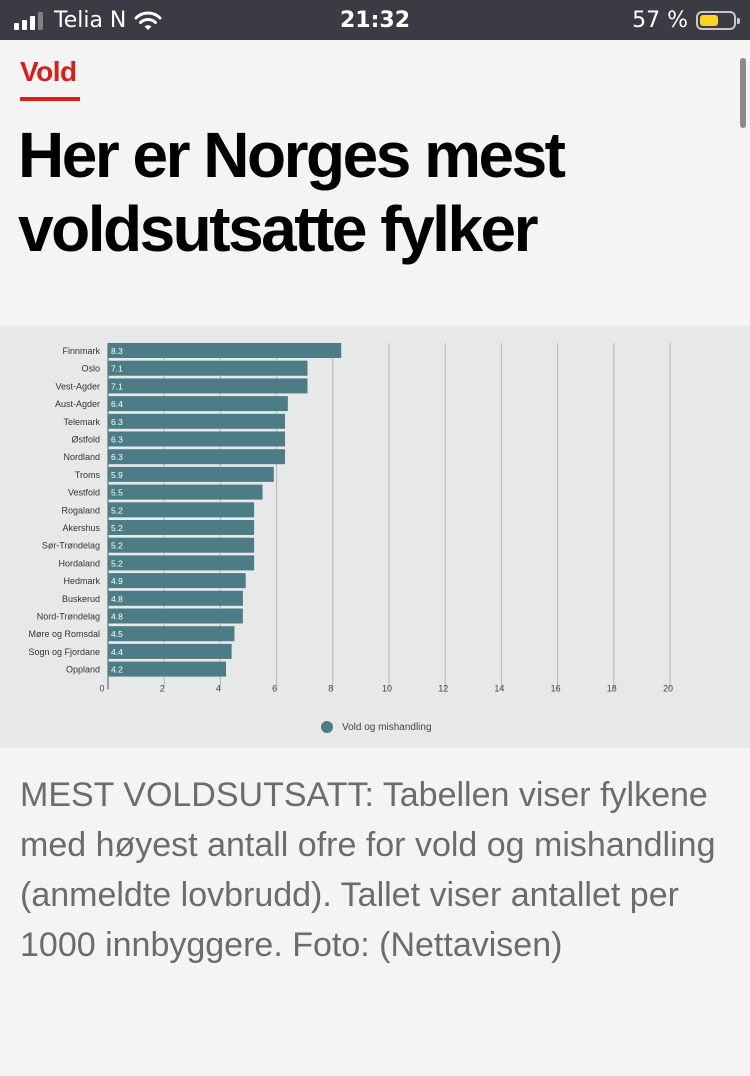 This screenshot has width=750, height=1076. What do you see at coordinates (292, 155) in the screenshot?
I see `headline-line-1: Her er Norges mest` at bounding box center [292, 155].